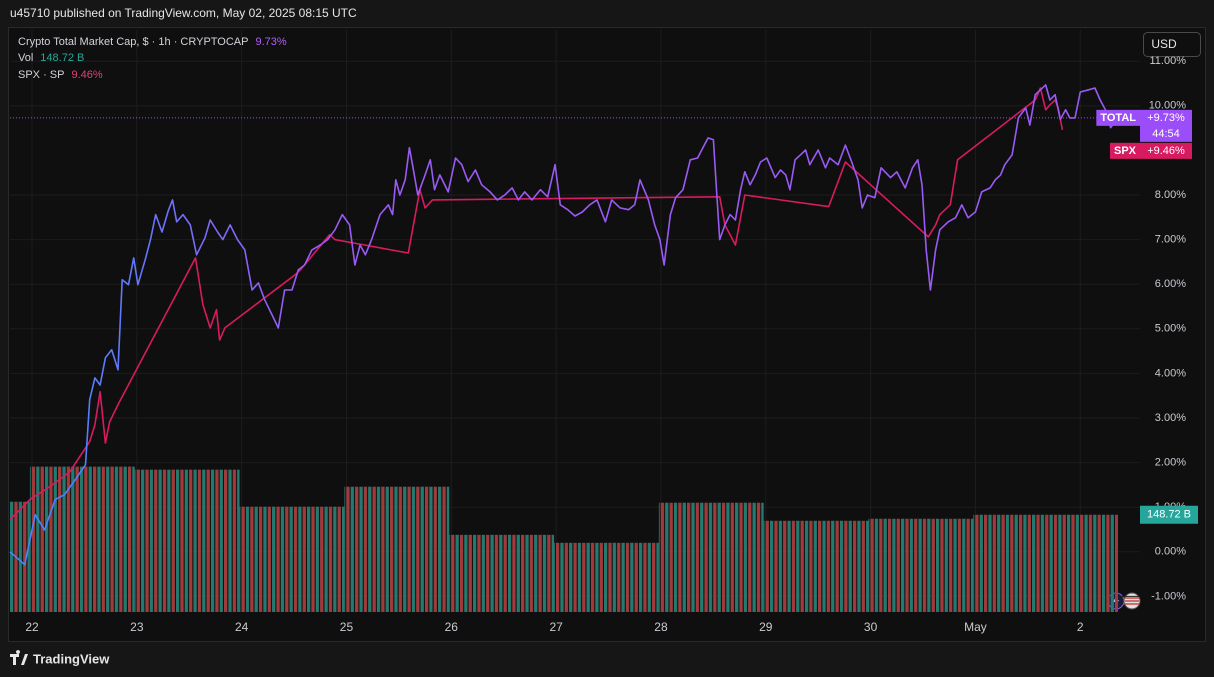 This screenshot has height=677, width=1214. What do you see at coordinates (25, 58) in the screenshot?
I see `legend-name: Vol` at bounding box center [25, 58].